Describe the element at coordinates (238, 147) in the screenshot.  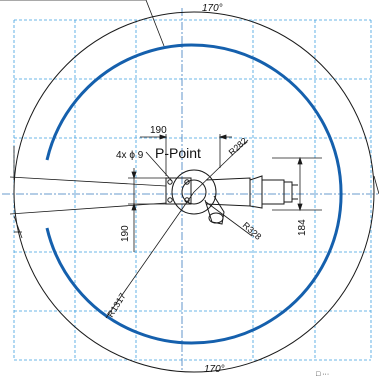
I see `radius-inner-label: R282` at that location.